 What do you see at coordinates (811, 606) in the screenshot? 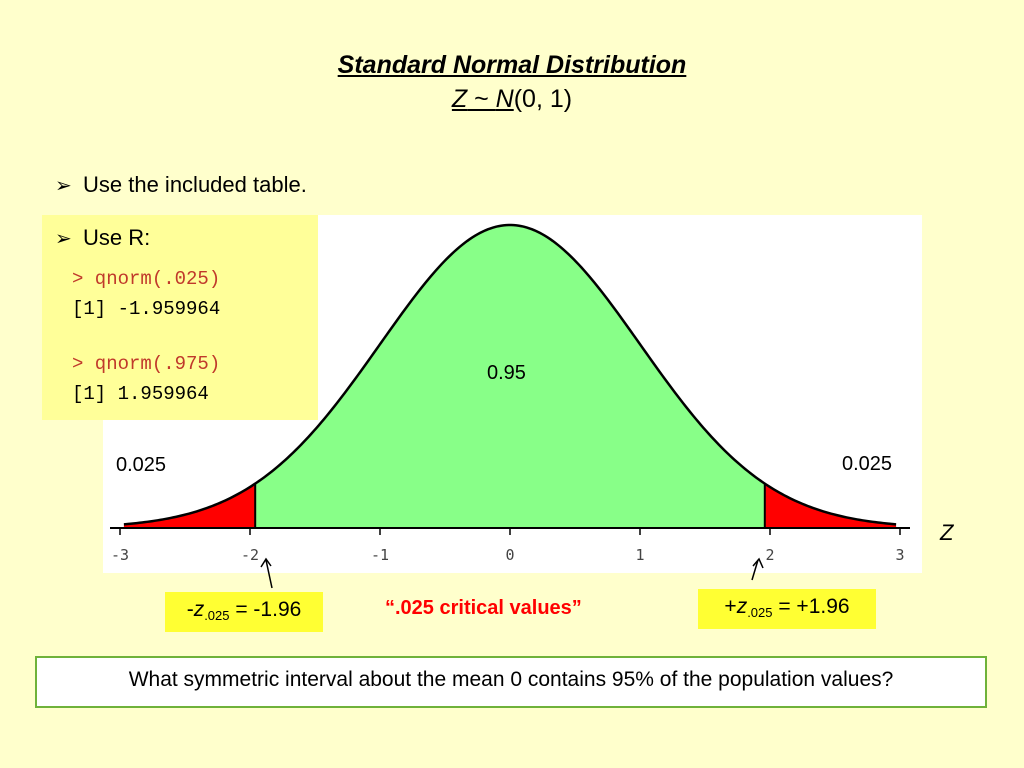
I see `critical-value: = +1.96` at bounding box center [811, 606].